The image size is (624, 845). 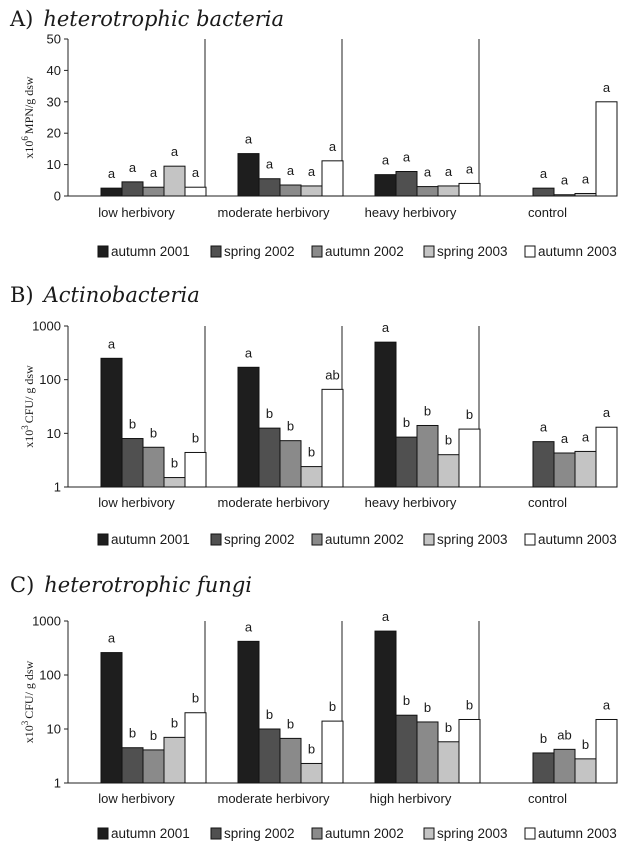 I want to click on x-category-label: moderate herbivory, so click(x=274, y=212).